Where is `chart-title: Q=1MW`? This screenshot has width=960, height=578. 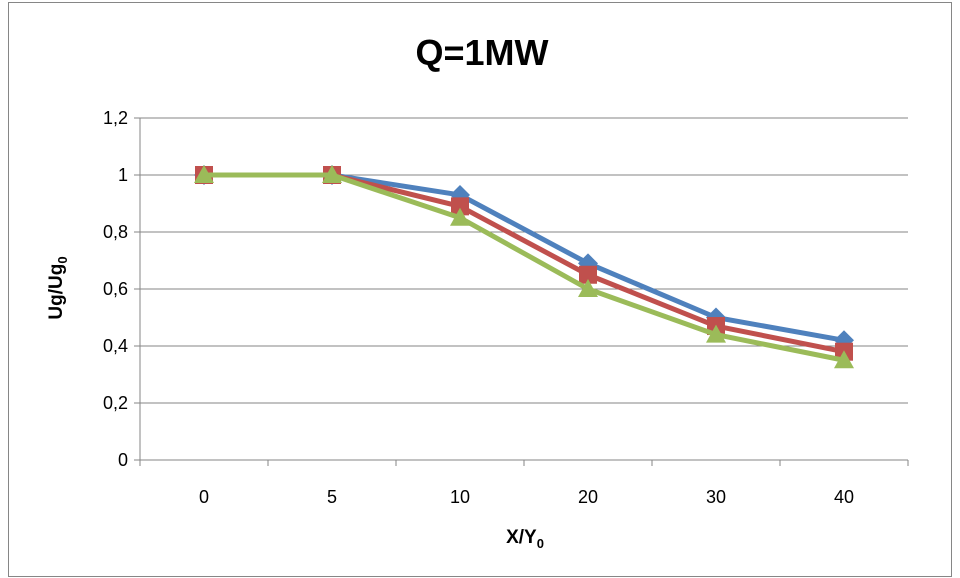 chart-title: Q=1MW is located at coordinates (481, 52).